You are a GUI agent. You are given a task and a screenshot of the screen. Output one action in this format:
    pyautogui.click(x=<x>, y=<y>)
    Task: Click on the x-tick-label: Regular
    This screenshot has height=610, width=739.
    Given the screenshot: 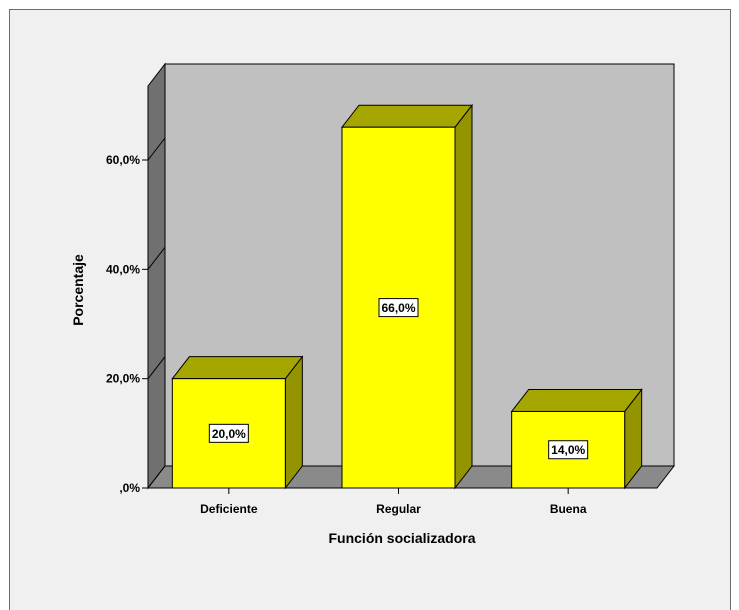 What is the action you would take?
    pyautogui.click(x=398, y=509)
    